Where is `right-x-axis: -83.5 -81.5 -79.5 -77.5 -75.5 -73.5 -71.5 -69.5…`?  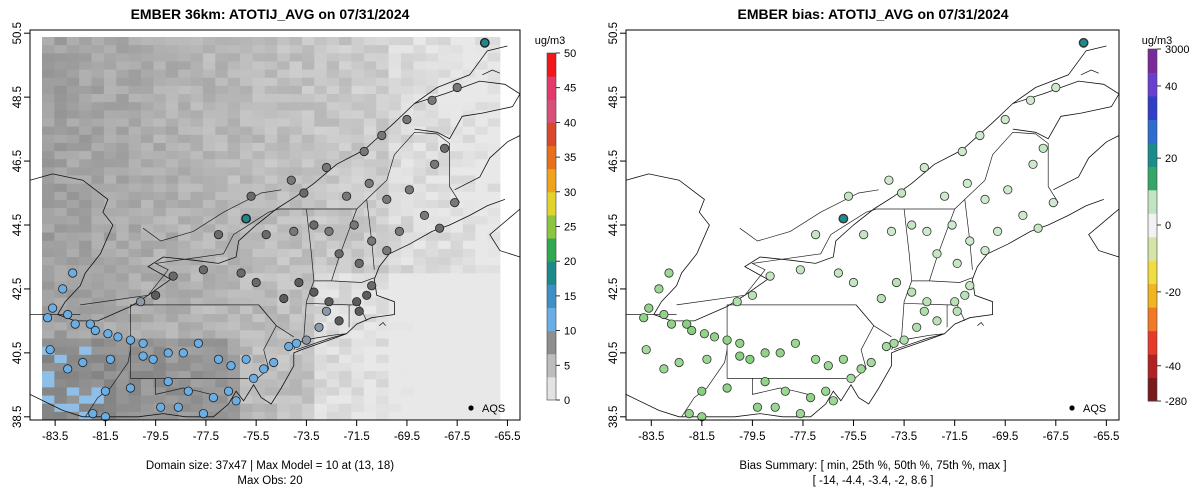 right-x-axis: -83.5 -81.5 -79.5 -77.5 -75.5 -73.5 -71.5 -69.5… is located at coordinates (878, 431).